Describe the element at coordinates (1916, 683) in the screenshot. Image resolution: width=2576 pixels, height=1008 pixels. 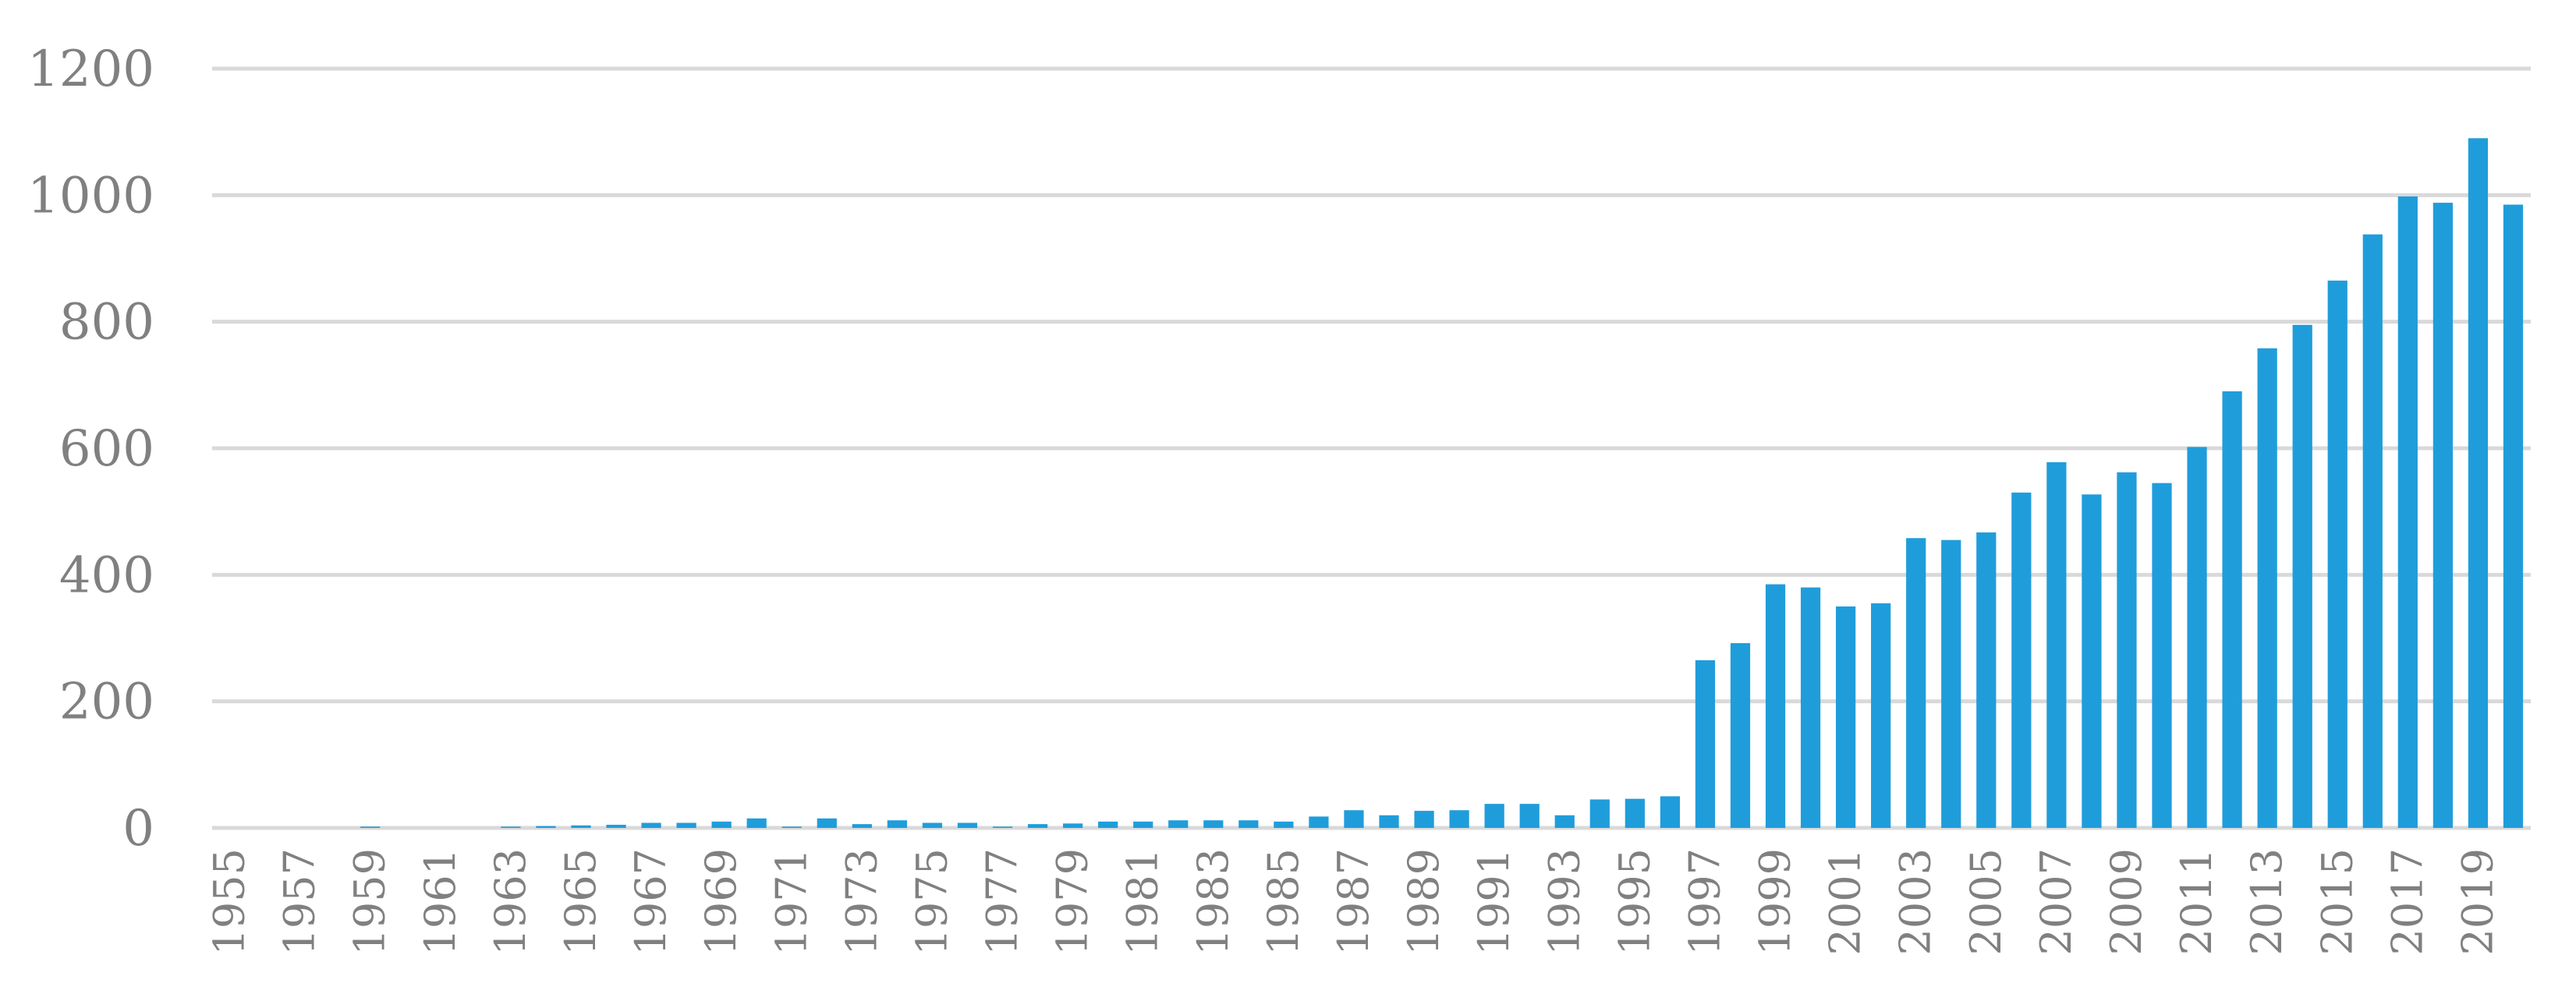
I see `bar-2003` at that location.